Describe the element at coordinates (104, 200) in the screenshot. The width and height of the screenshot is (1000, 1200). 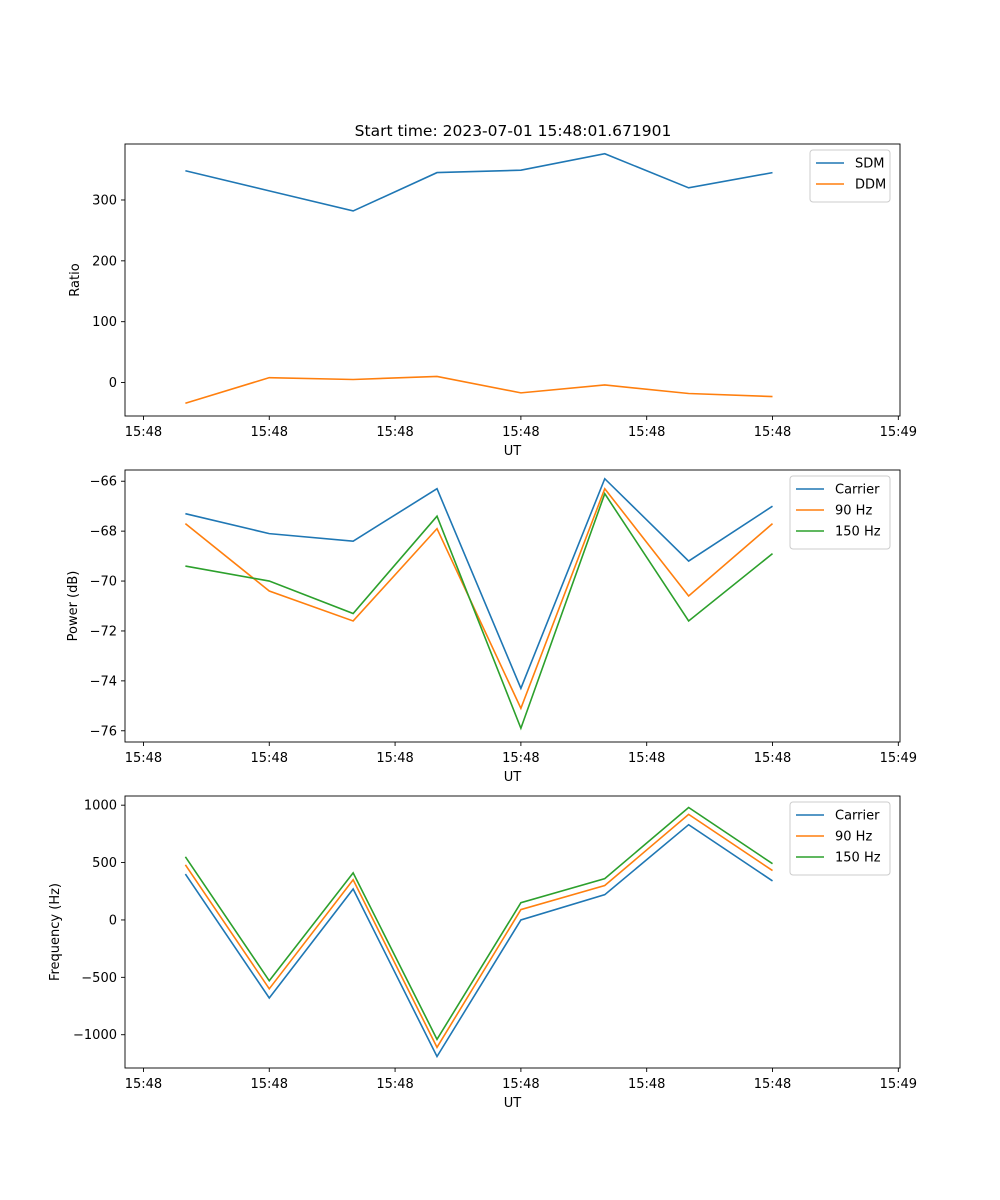
I see `y-tick-label: 300` at that location.